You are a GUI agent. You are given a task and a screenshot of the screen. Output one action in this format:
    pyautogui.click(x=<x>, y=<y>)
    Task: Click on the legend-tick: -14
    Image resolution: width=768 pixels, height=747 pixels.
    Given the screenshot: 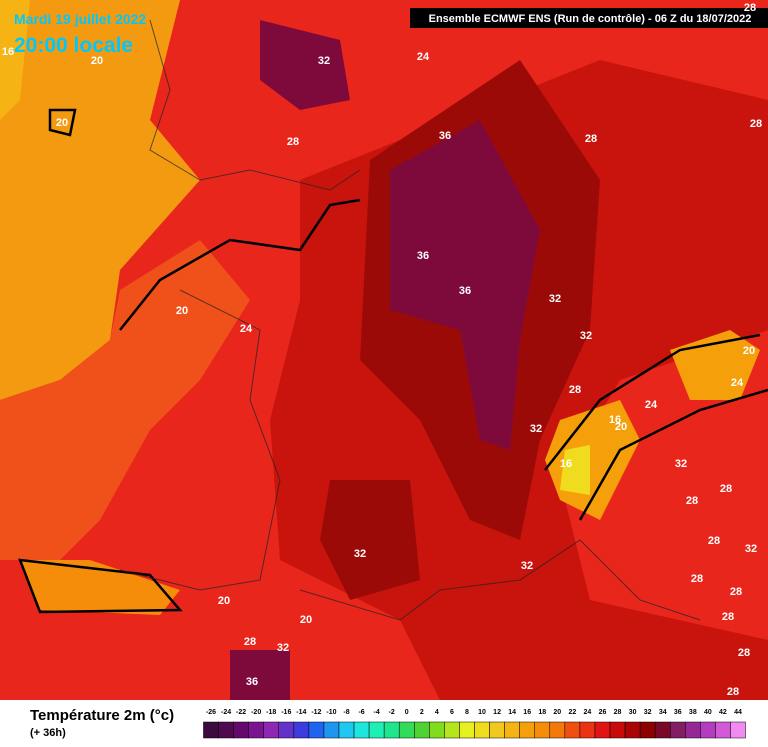 What is the action you would take?
    pyautogui.click(x=301, y=712)
    